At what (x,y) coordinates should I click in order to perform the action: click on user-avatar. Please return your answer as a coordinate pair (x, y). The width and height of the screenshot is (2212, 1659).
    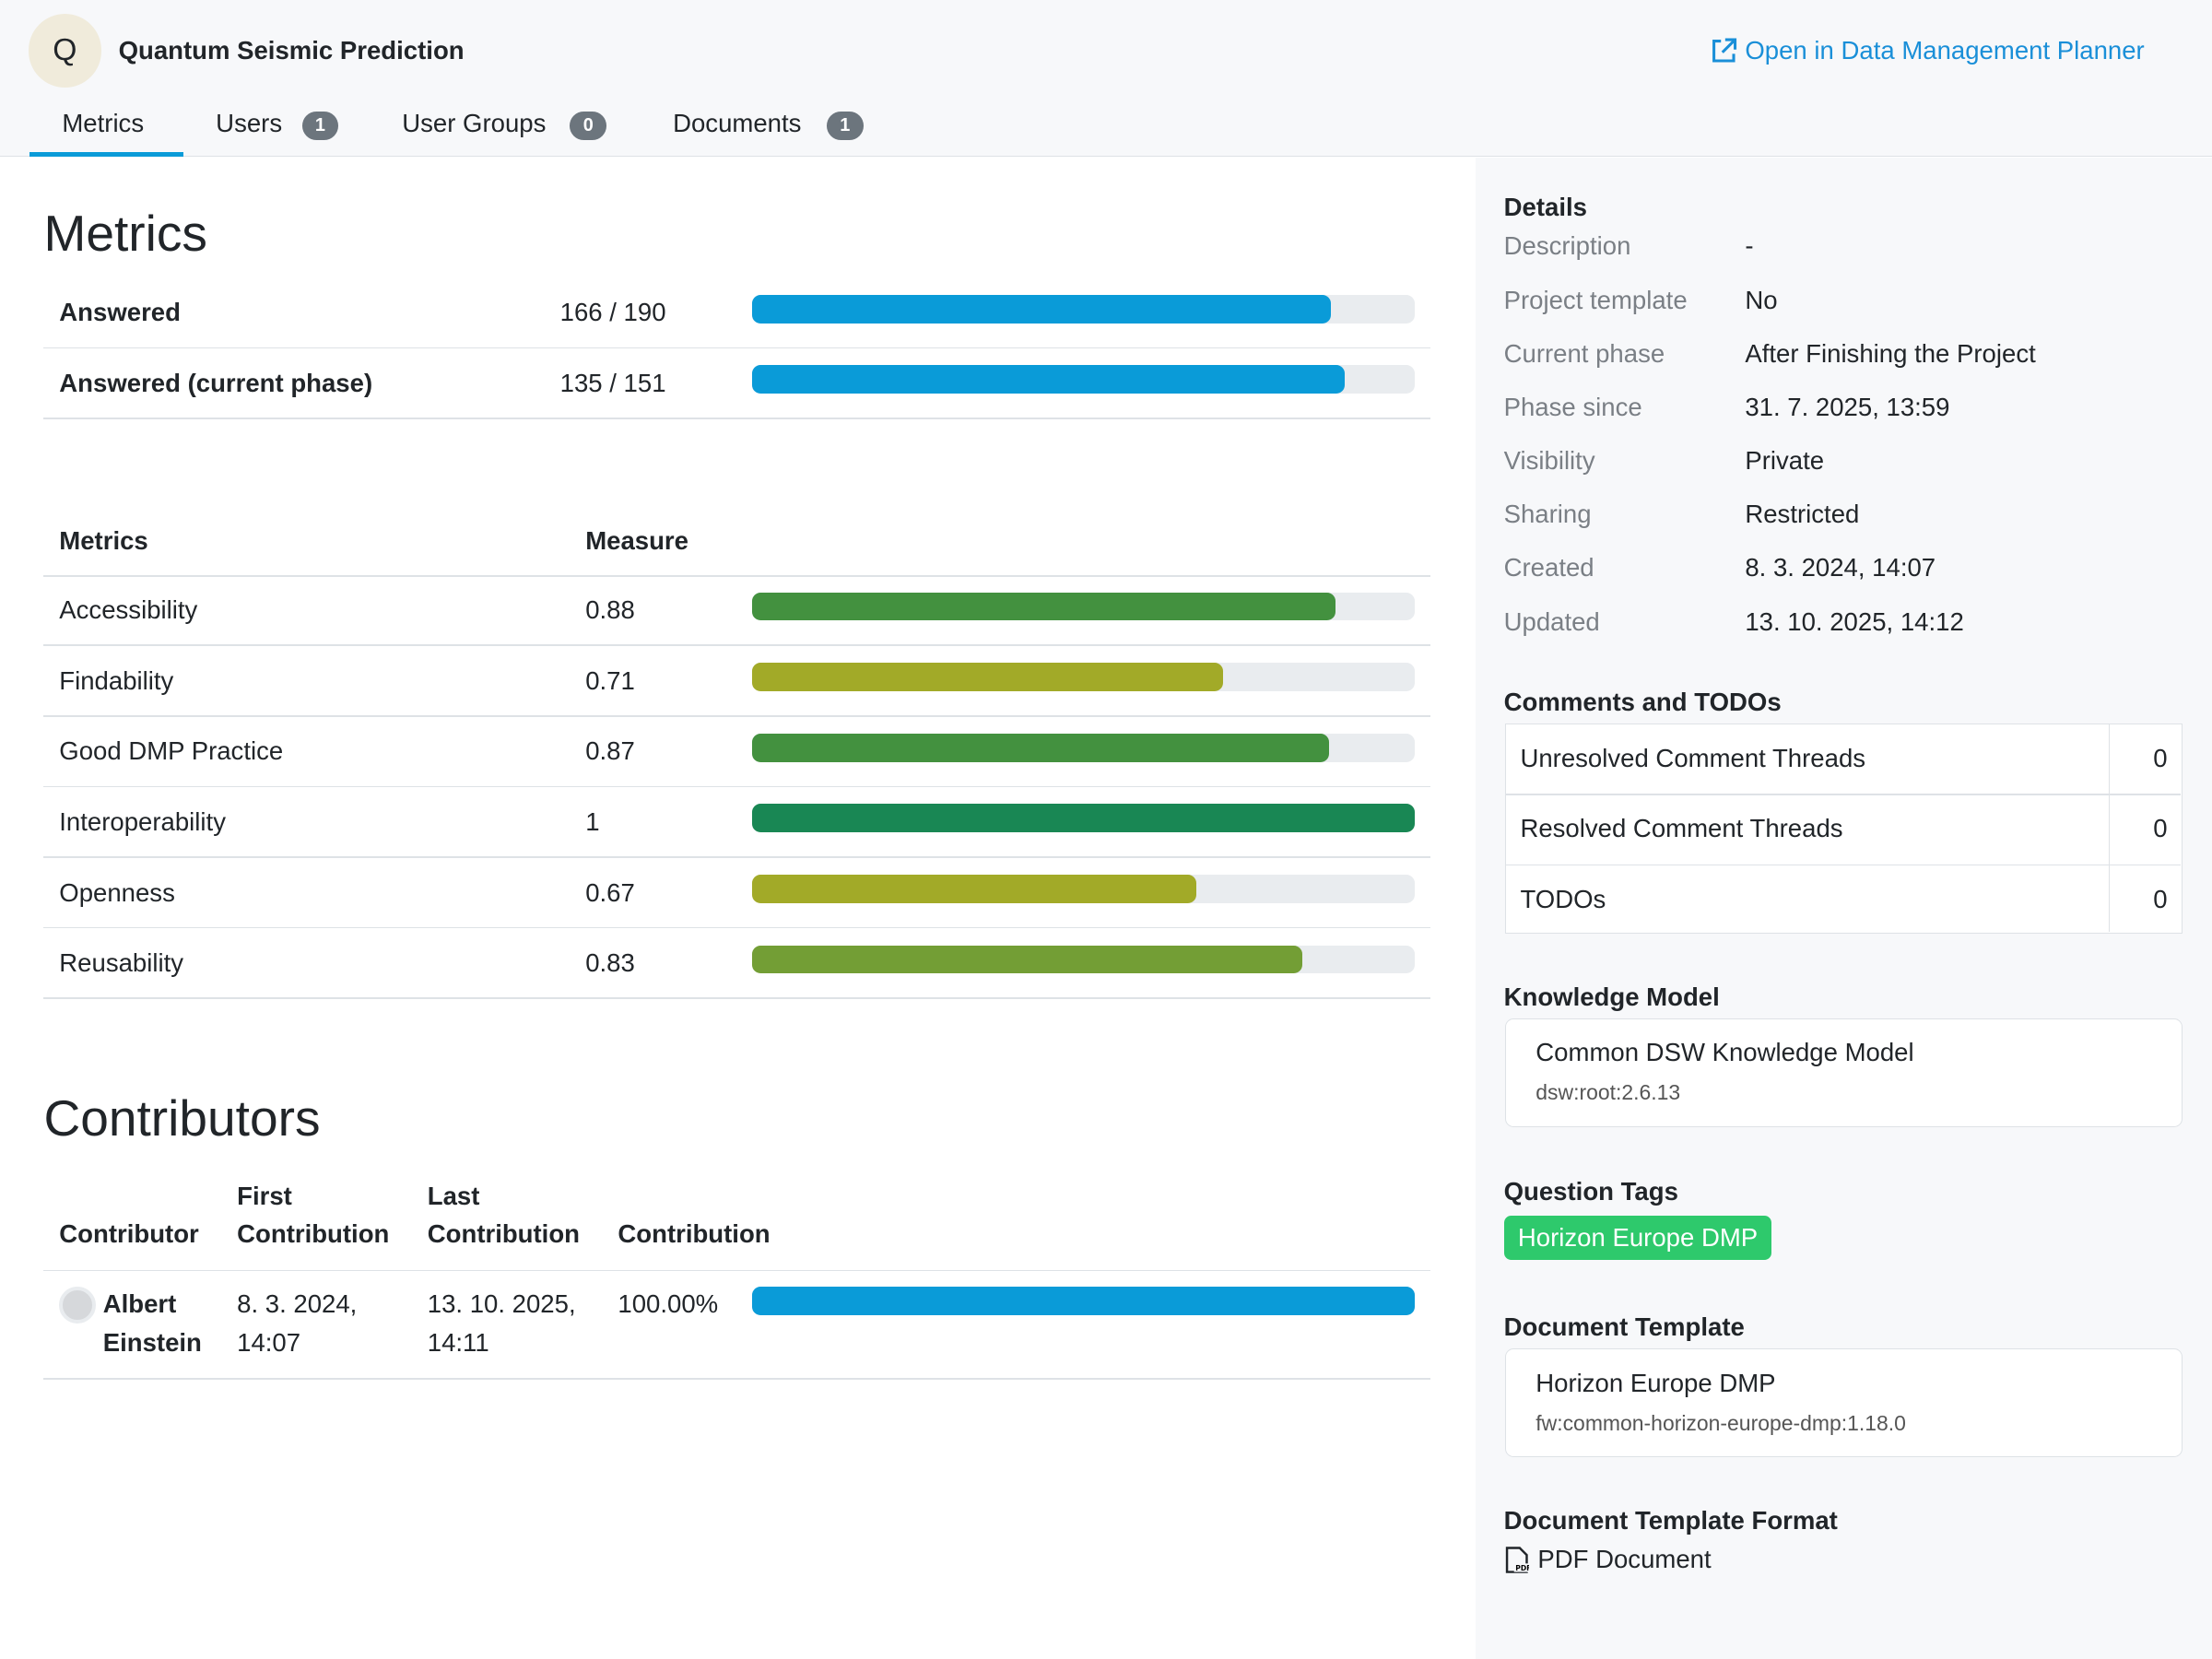
    Looking at the image, I should click on (78, 1305).